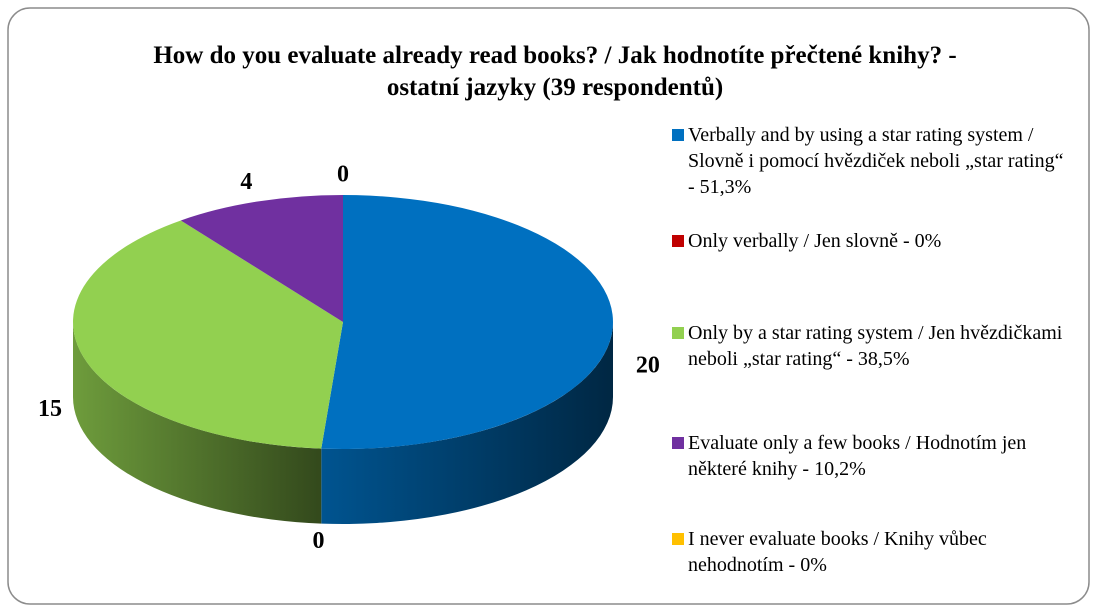 The height and width of the screenshot is (612, 1097). Describe the element at coordinates (815, 241) in the screenshot. I see `legend-label: Only verbally / Jen slovně - 0%` at that location.